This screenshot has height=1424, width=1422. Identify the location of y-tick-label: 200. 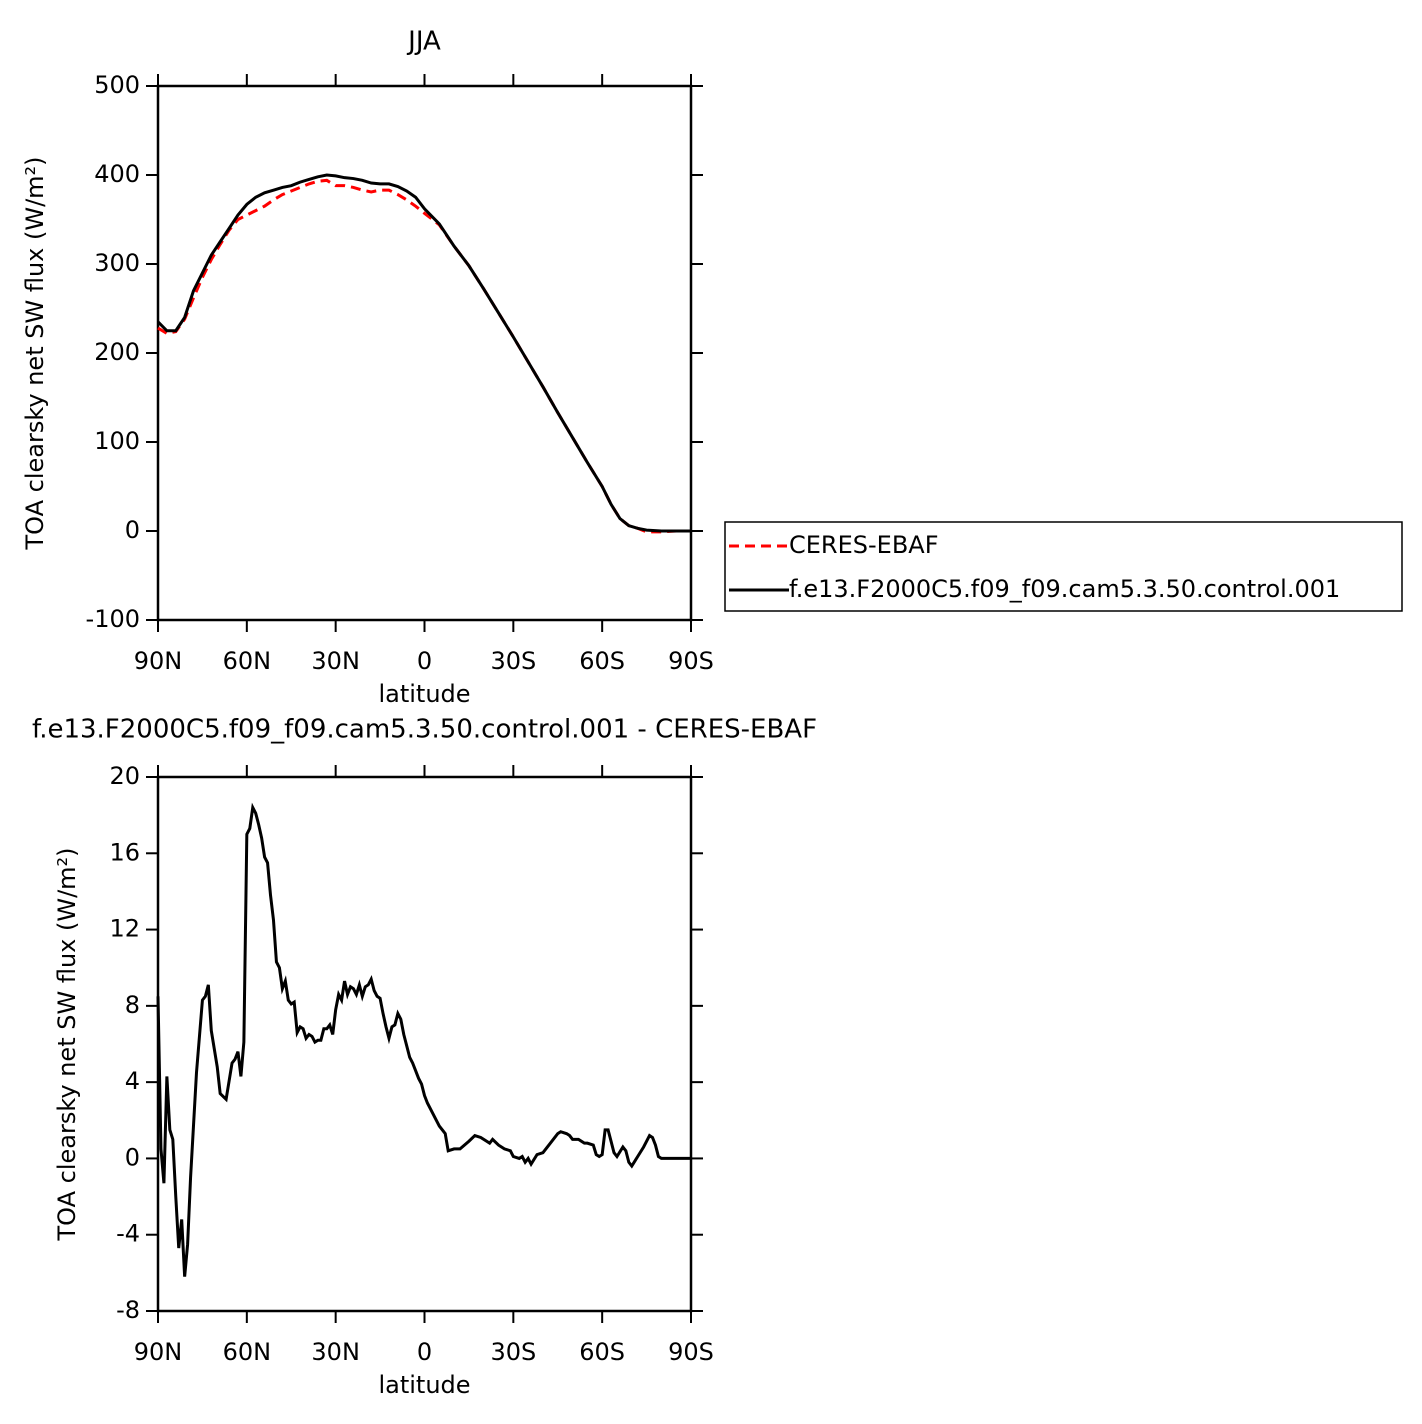
(117, 352).